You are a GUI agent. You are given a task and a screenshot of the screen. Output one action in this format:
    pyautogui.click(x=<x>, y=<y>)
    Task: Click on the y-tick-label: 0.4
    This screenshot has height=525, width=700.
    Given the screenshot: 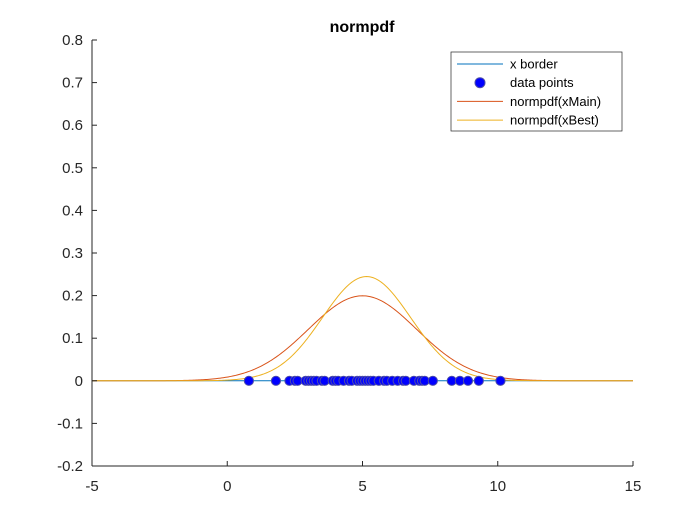 What is the action you would take?
    pyautogui.click(x=72, y=210)
    